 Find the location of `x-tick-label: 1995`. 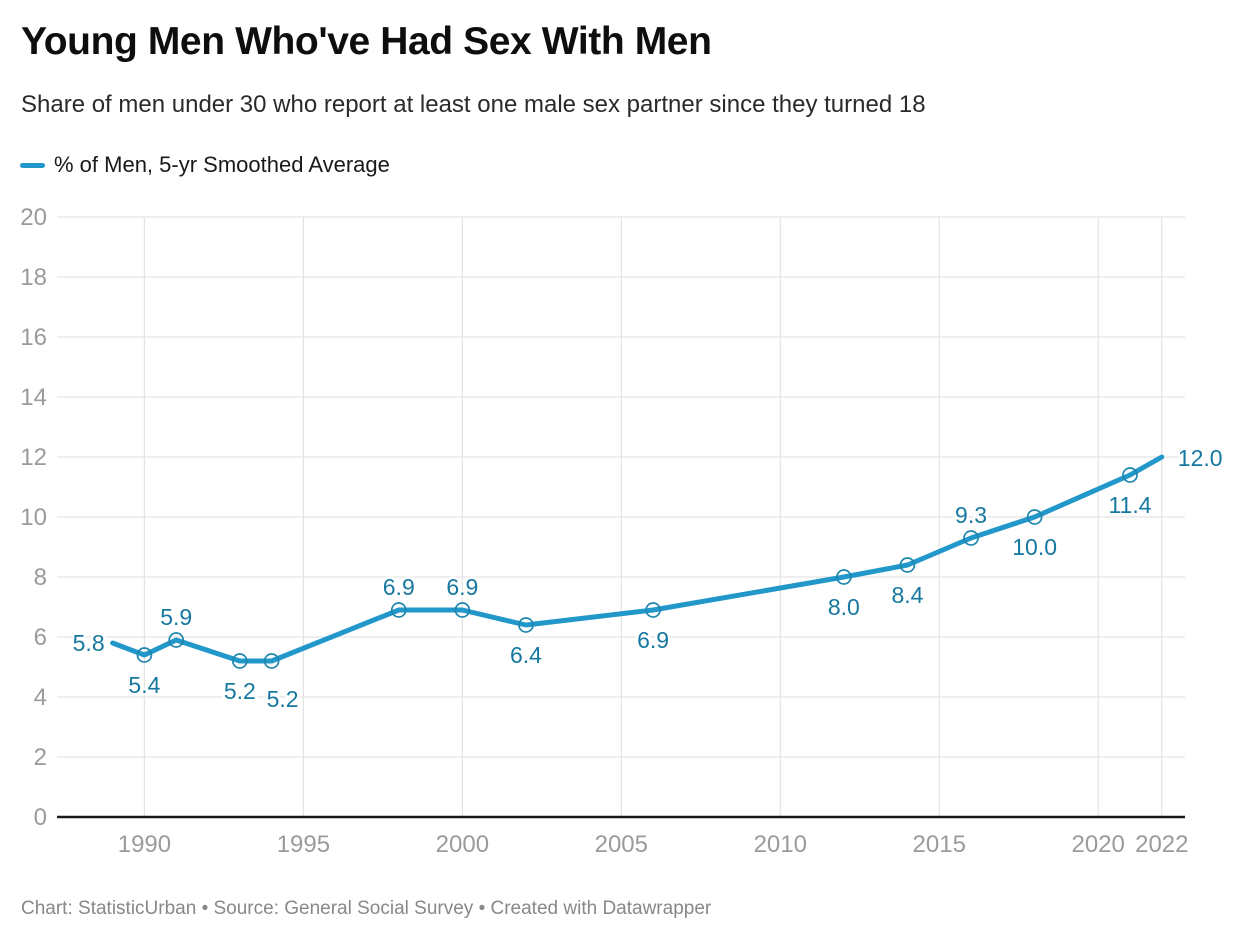

x-tick-label: 1995 is located at coordinates (303, 844).